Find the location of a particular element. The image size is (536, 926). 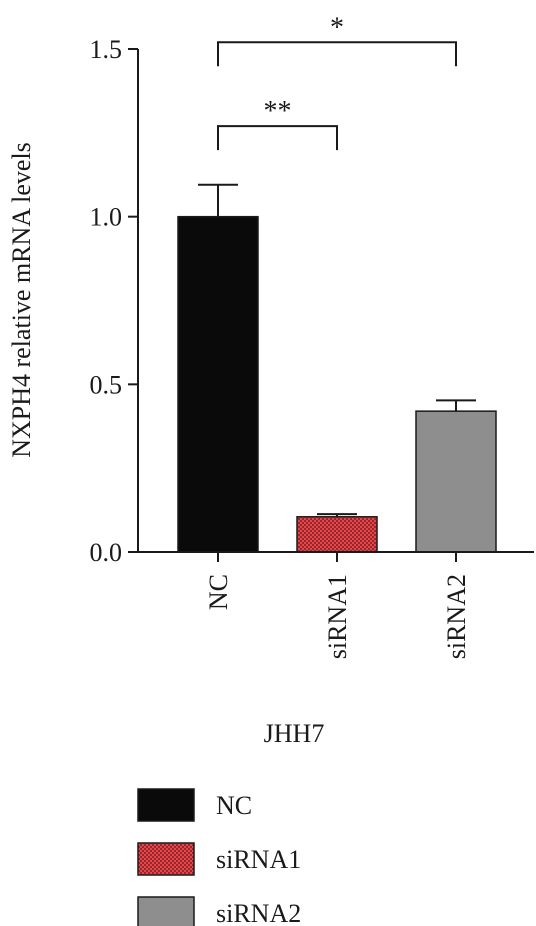

significance-label: * is located at coordinates (337, 27).